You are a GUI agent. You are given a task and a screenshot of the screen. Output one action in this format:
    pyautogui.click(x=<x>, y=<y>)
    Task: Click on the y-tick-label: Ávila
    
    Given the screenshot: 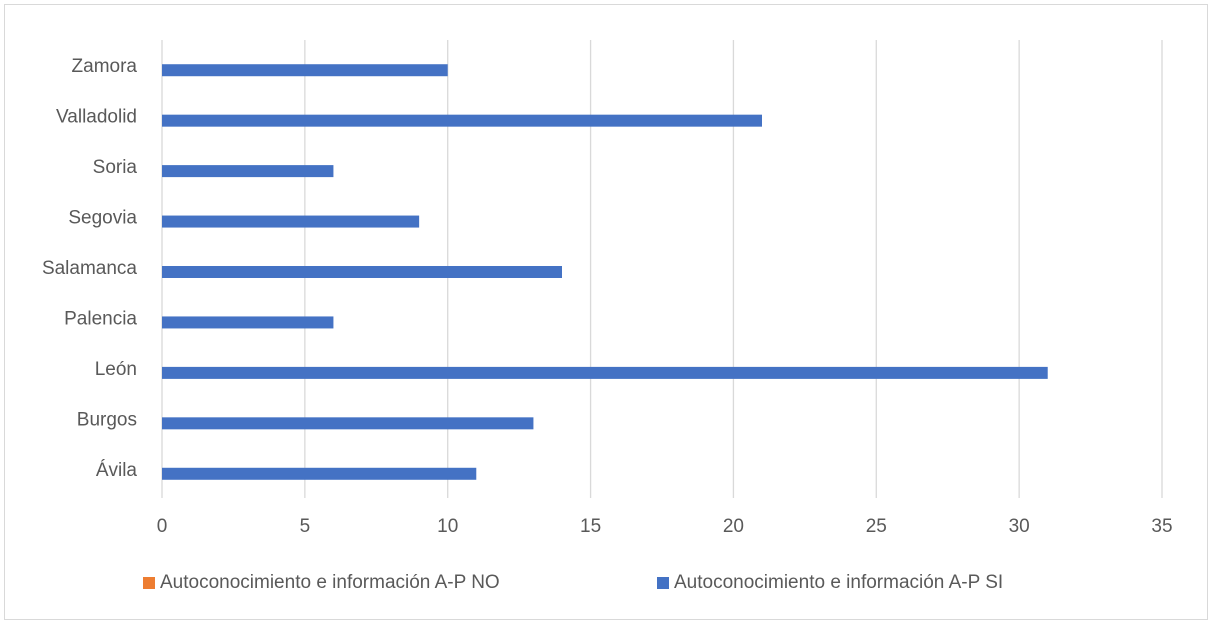 What is the action you would take?
    pyautogui.click(x=117, y=470)
    